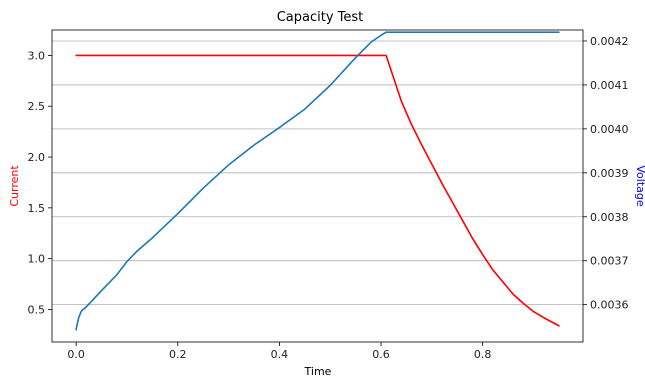 The height and width of the screenshot is (379, 645). What do you see at coordinates (381, 354) in the screenshot?
I see `x-tick-label: 0.6` at bounding box center [381, 354].